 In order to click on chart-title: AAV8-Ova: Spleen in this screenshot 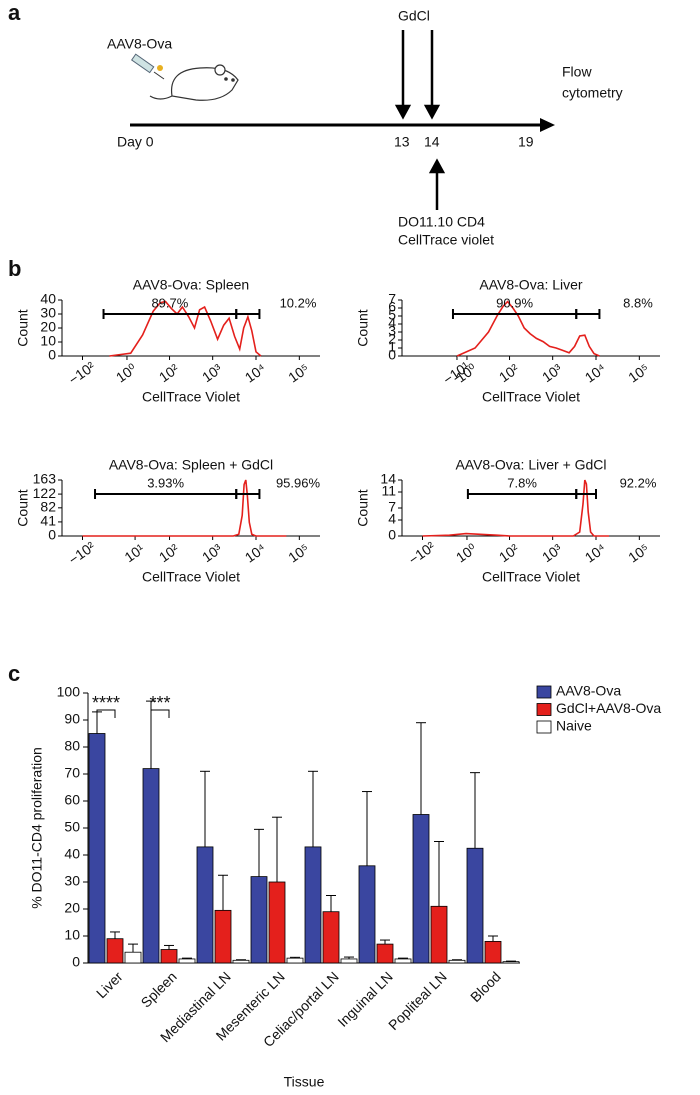, I will do `click(191, 285)`.